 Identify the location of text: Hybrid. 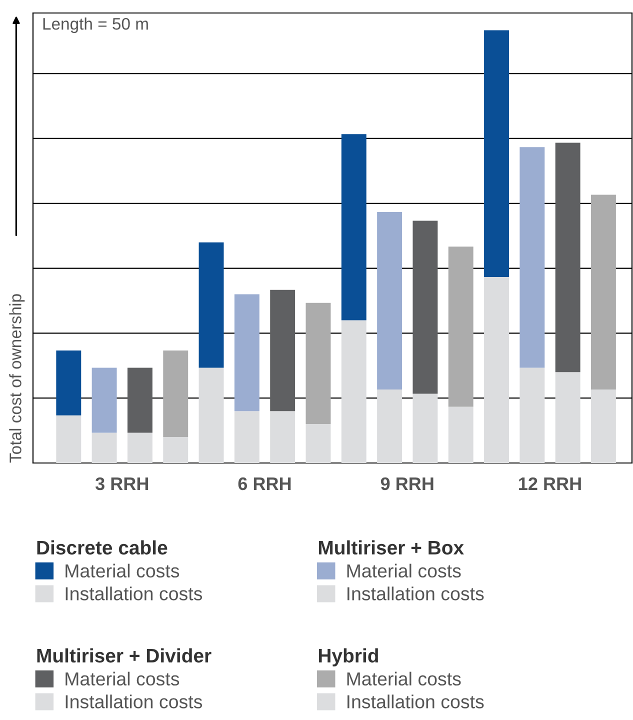
(348, 657).